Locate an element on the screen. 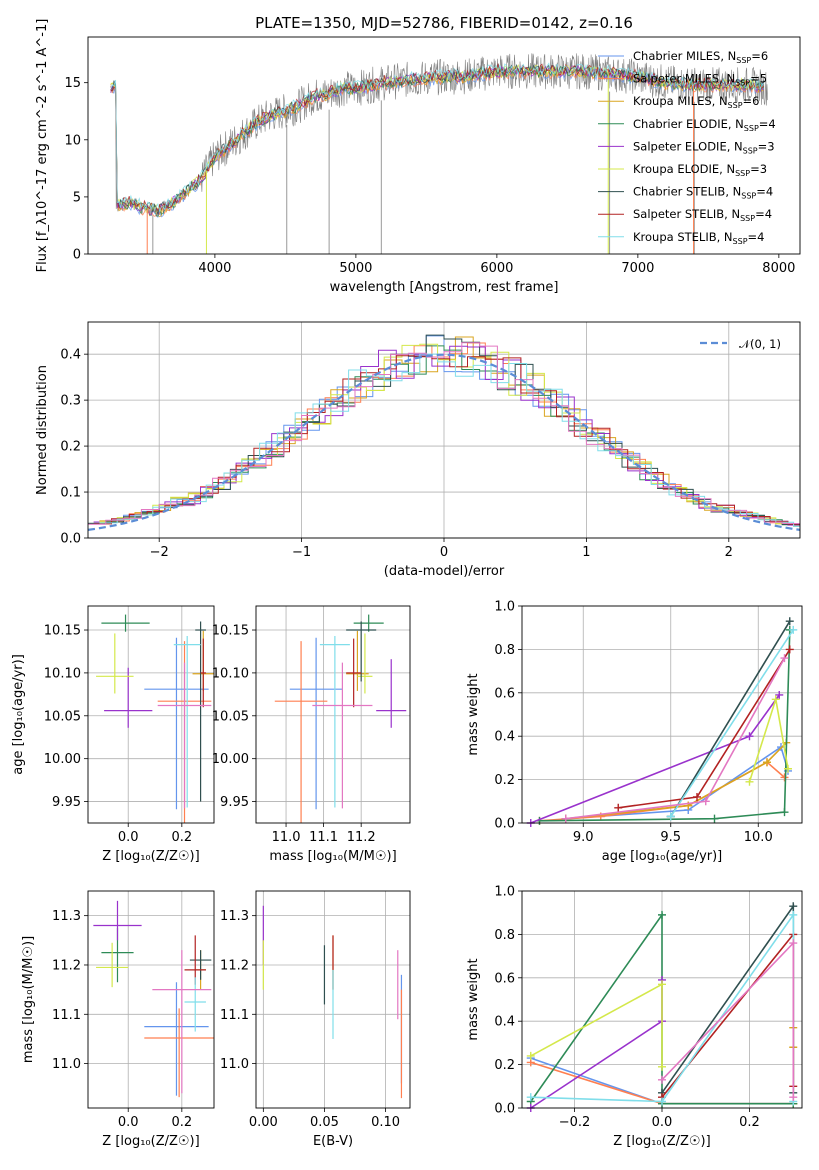 This screenshot has width=819, height=1170. x-axis-label: (data-model)/error is located at coordinates (444, 571).